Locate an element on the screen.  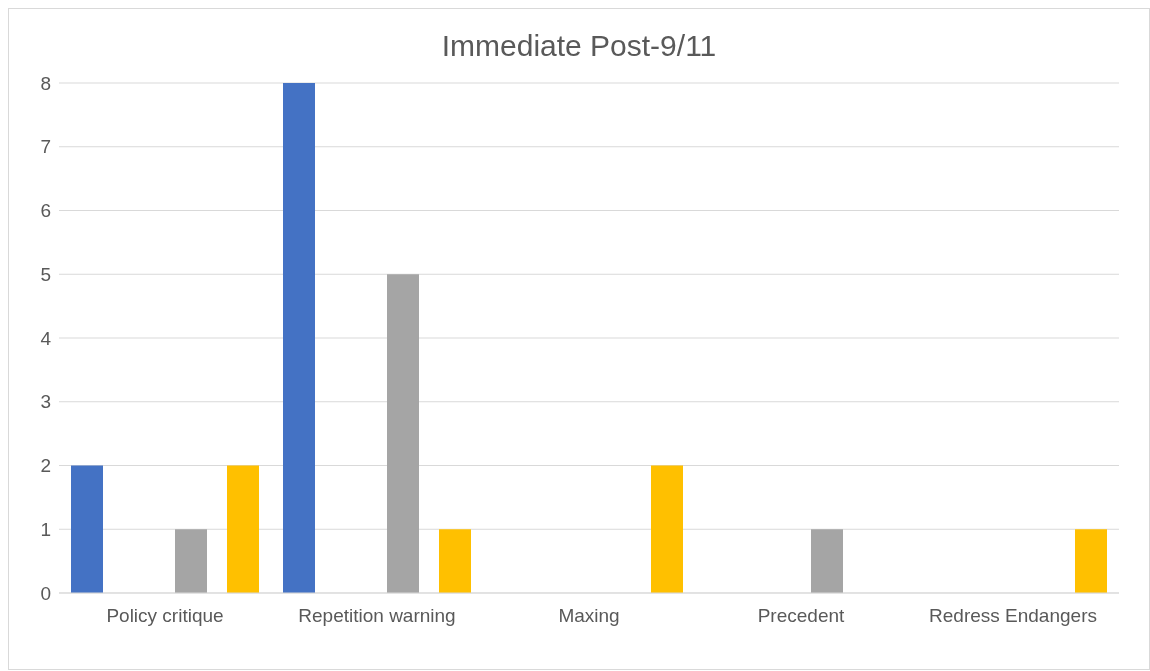
x-tick-label: Repetition warning is located at coordinates (377, 616).